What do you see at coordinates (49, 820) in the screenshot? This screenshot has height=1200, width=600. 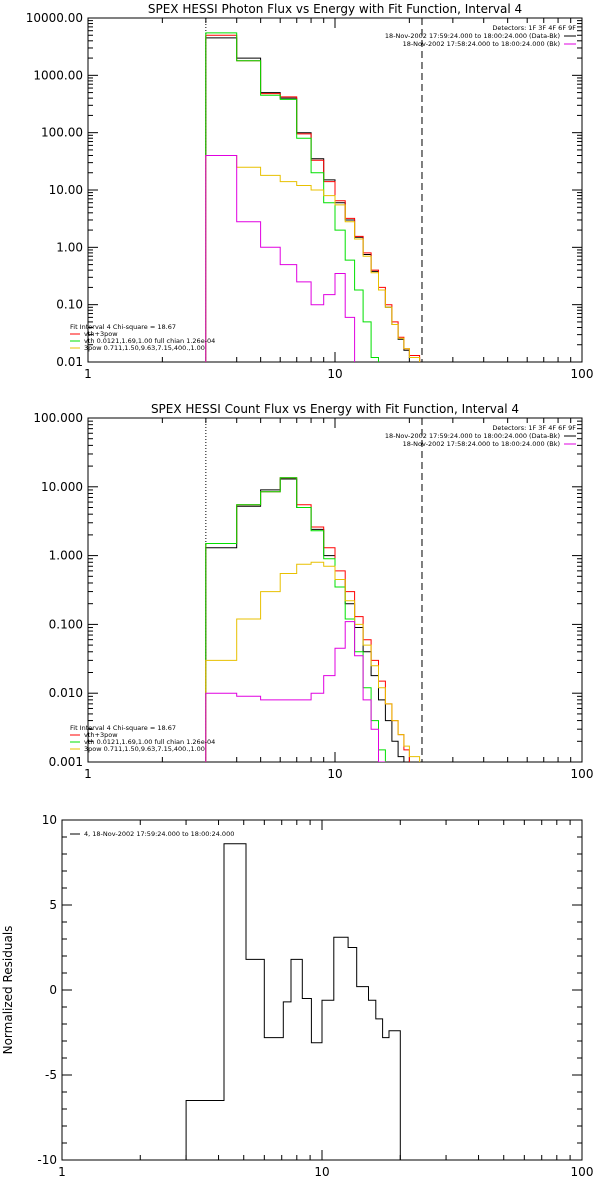 I see `y-tick-label: 10` at bounding box center [49, 820].